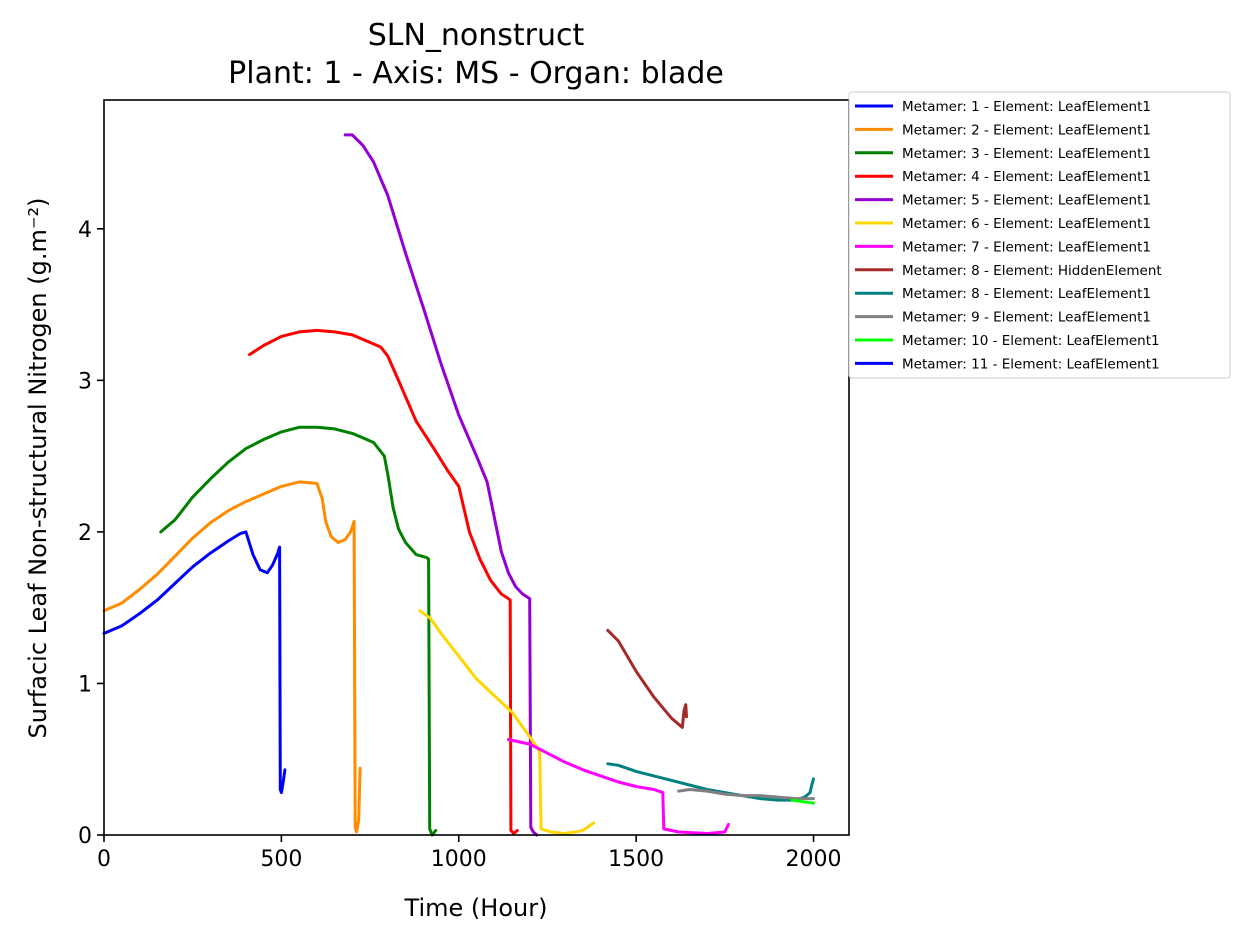 Image resolution: width=1250 pixels, height=942 pixels. Describe the element at coordinates (814, 859) in the screenshot. I see `x-tick-label: 2000` at that location.